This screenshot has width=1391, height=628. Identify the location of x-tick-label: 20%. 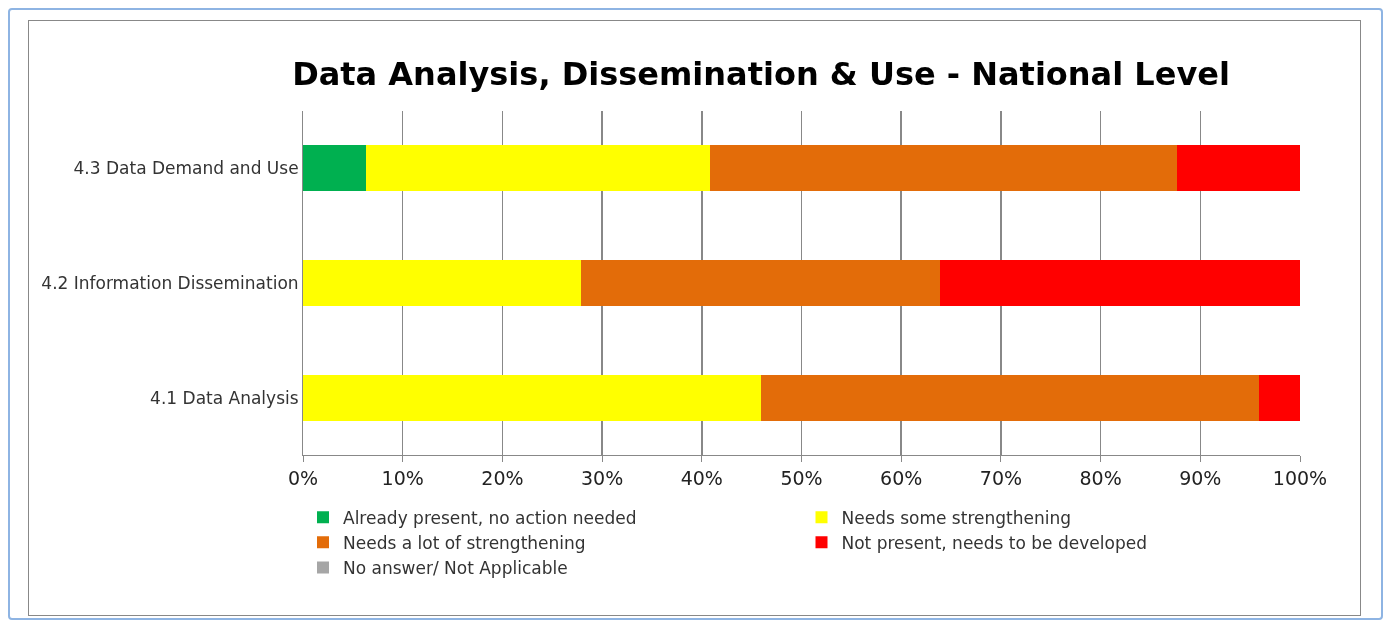
(502, 477).